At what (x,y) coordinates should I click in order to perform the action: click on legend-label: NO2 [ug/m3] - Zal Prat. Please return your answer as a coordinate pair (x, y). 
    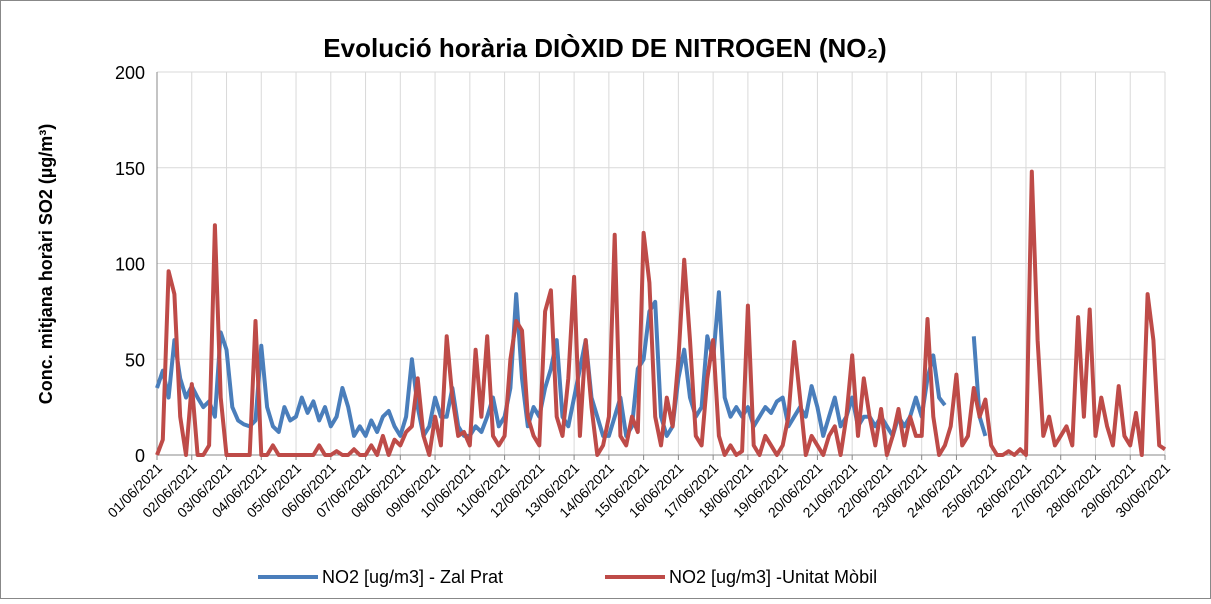
    Looking at the image, I should click on (412, 577).